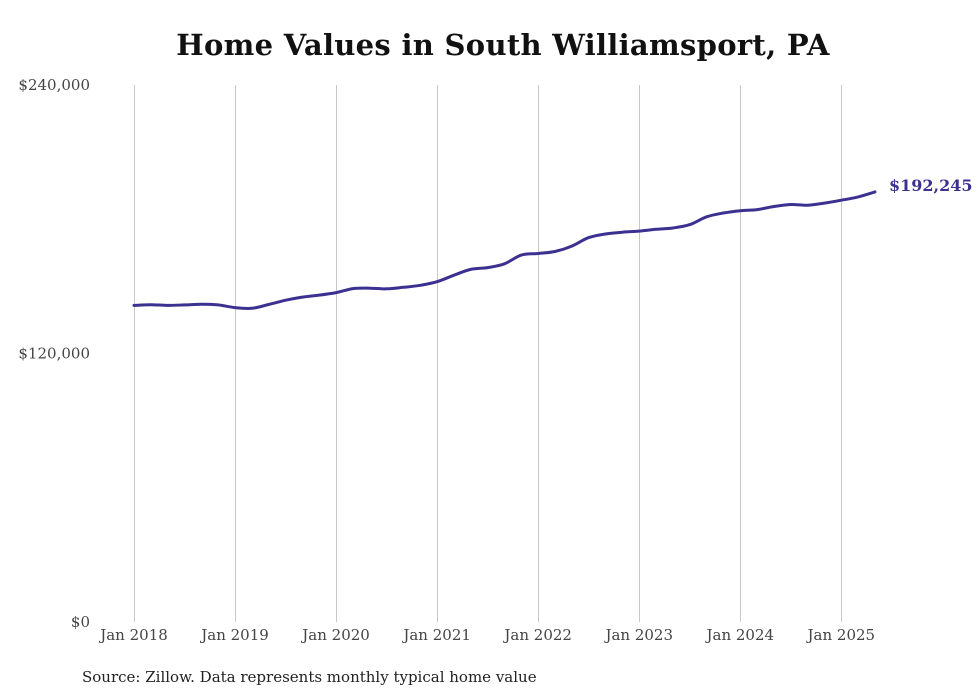 The image size is (980, 699). Describe the element at coordinates (537, 635) in the screenshot. I see `x-tick-label: Jan 2022` at that location.